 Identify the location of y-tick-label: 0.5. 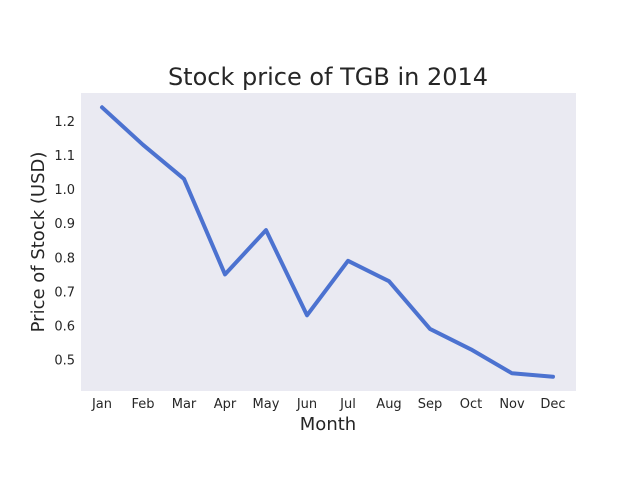
(64, 361).